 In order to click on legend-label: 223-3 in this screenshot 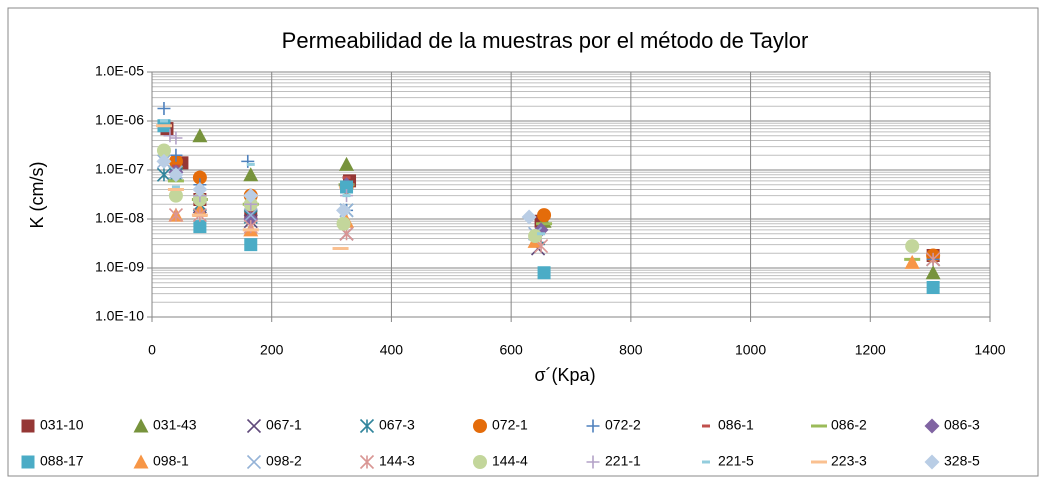, I will do `click(849, 461)`.